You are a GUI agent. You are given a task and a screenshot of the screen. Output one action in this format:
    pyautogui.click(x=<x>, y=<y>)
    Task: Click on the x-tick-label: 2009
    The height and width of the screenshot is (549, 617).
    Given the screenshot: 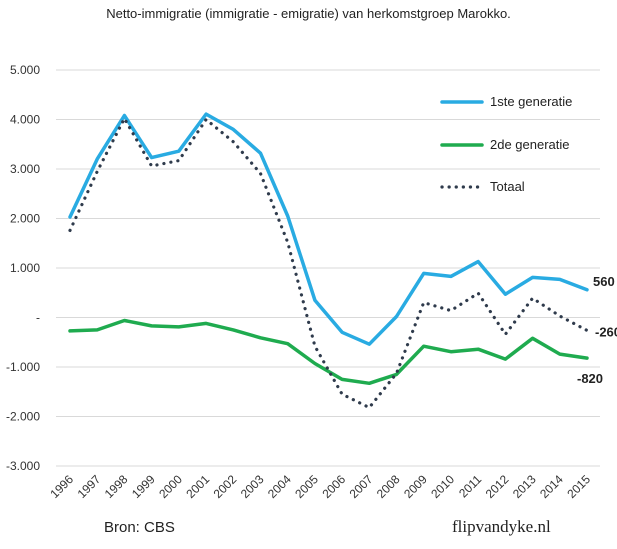 What is the action you would take?
    pyautogui.click(x=415, y=486)
    